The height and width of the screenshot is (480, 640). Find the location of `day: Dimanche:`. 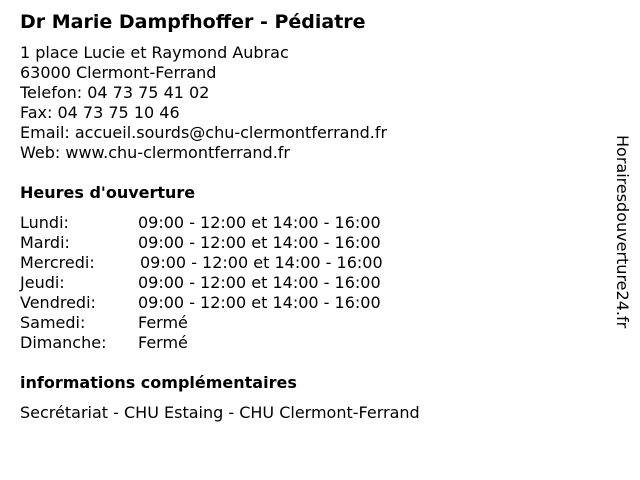

day: Dimanche: is located at coordinates (63, 342).